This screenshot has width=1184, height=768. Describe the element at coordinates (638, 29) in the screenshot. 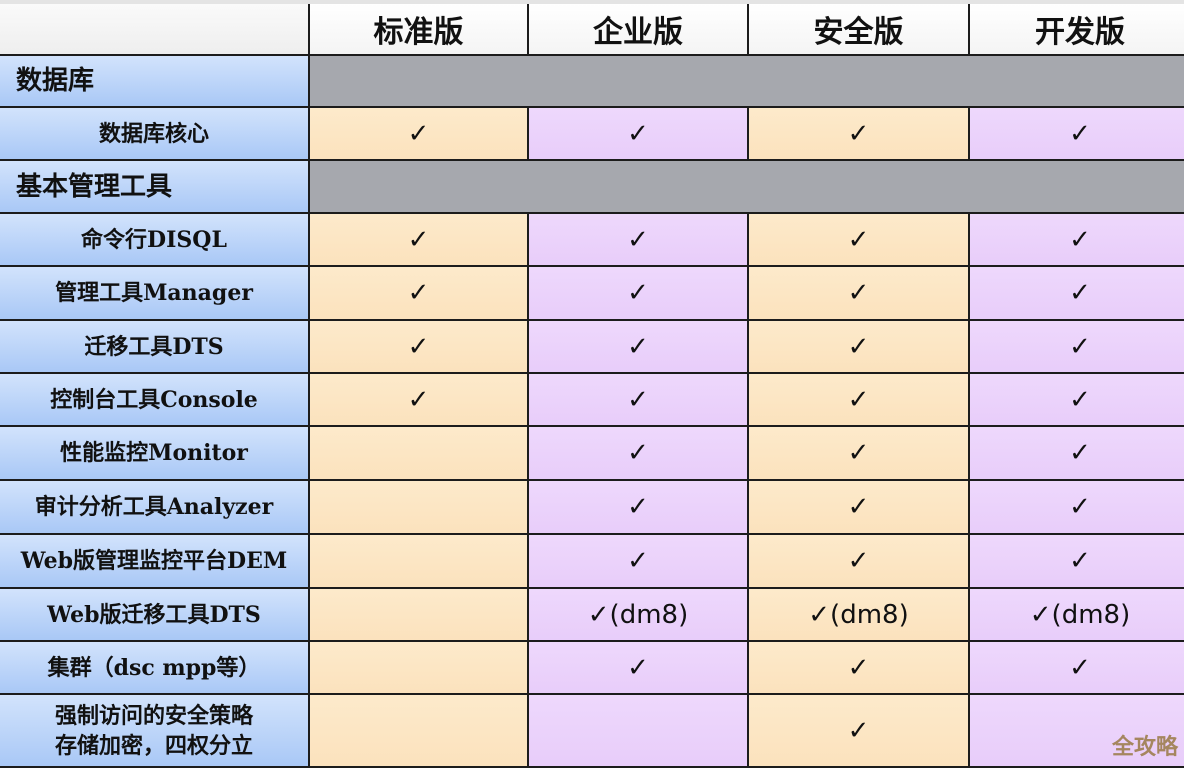

I see `header-enterprise: 企业版` at that location.